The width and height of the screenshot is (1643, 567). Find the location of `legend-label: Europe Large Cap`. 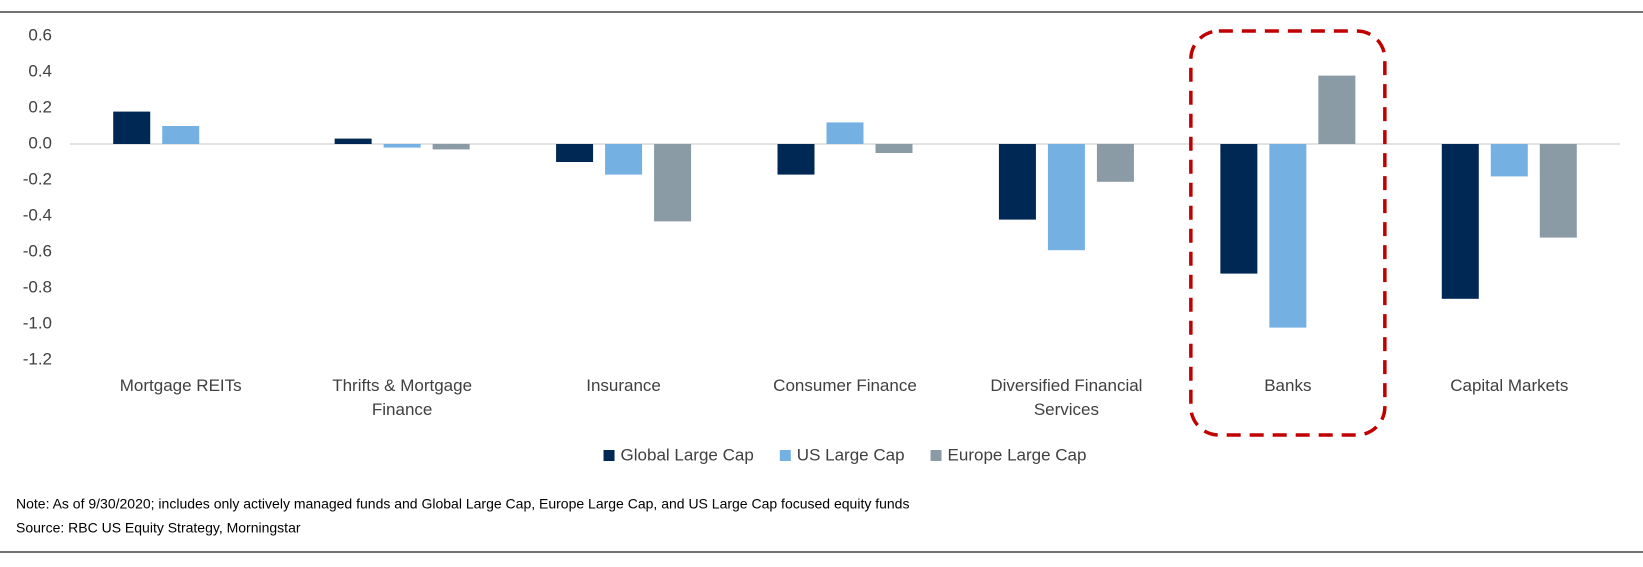

legend-label: Europe Large Cap is located at coordinates (1017, 454).